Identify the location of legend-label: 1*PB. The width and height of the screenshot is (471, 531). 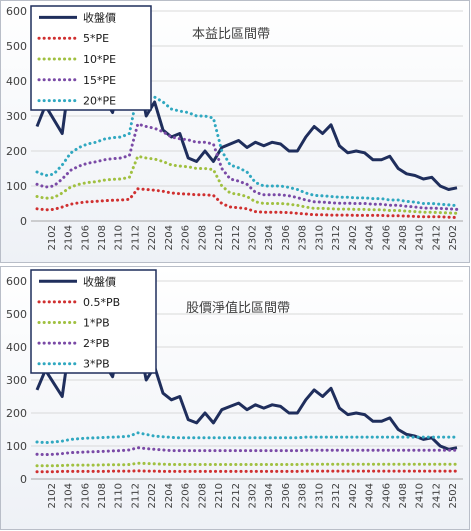
(96, 323).